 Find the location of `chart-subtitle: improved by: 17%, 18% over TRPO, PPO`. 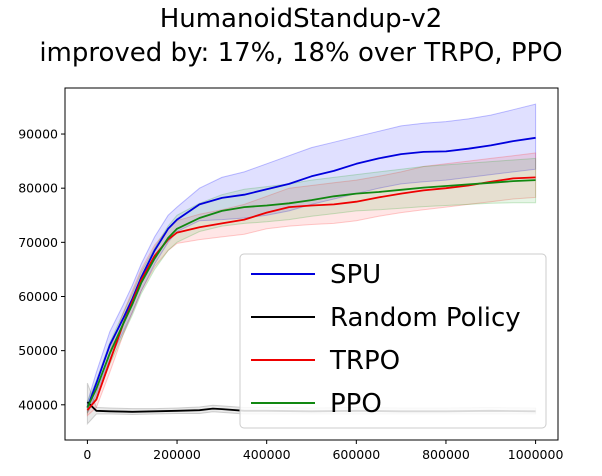

chart-subtitle: improved by: 17%, 18% over TRPO, PPO is located at coordinates (301, 53).